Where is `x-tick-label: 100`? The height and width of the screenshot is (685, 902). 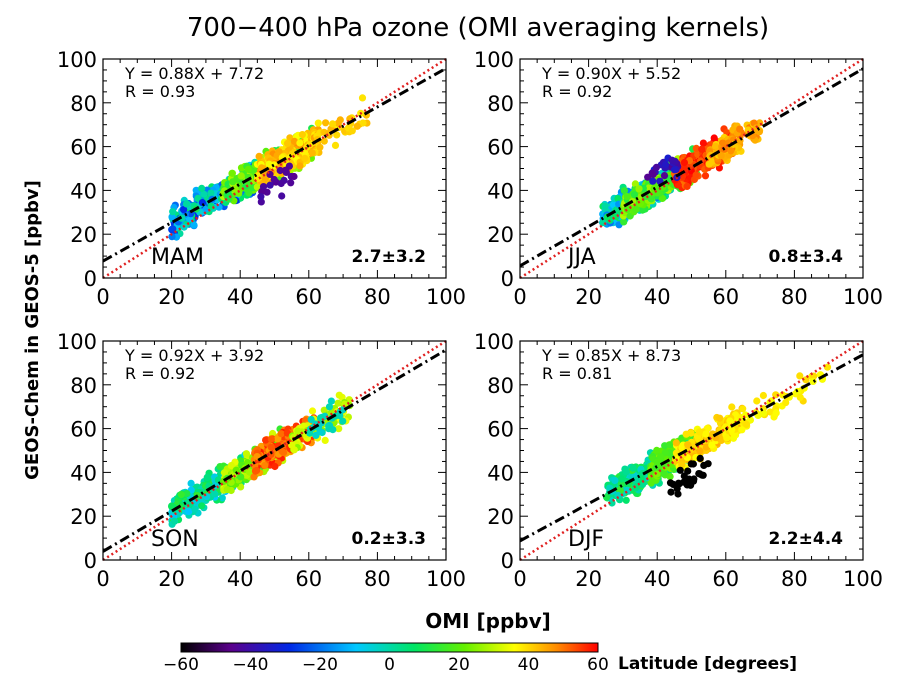 x-tick-label: 100 is located at coordinates (446, 579).